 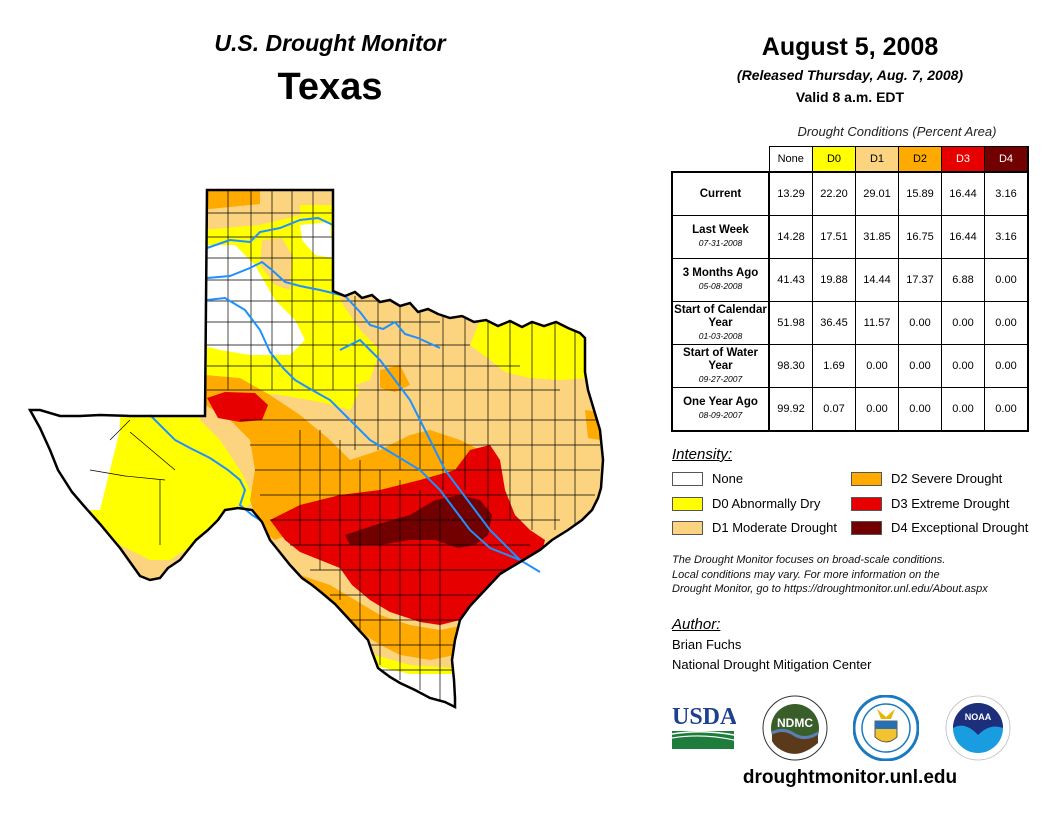 What do you see at coordinates (754, 527) in the screenshot?
I see `legend-item: D1 Moderate Drought` at bounding box center [754, 527].